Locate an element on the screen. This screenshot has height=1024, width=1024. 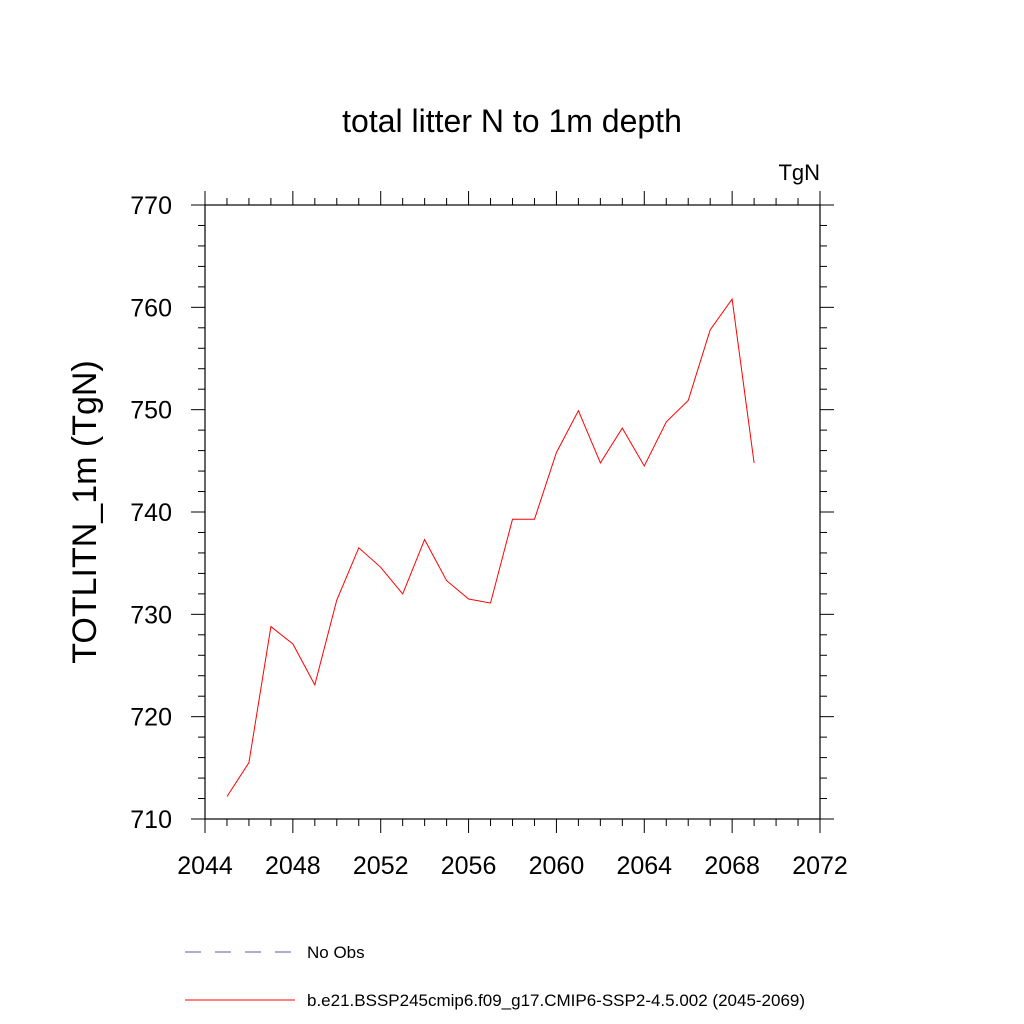
x-tick-label: 2048 is located at coordinates (293, 866).